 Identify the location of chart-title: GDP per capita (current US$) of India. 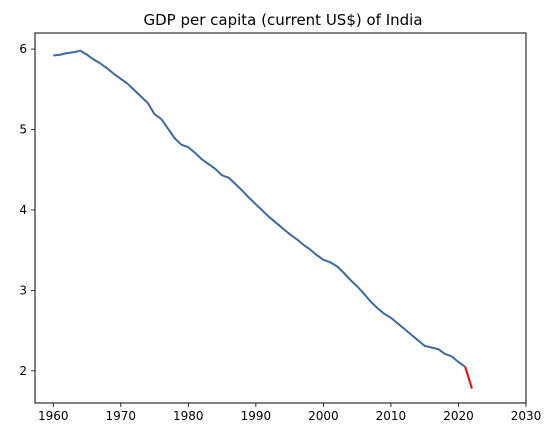
(282, 20).